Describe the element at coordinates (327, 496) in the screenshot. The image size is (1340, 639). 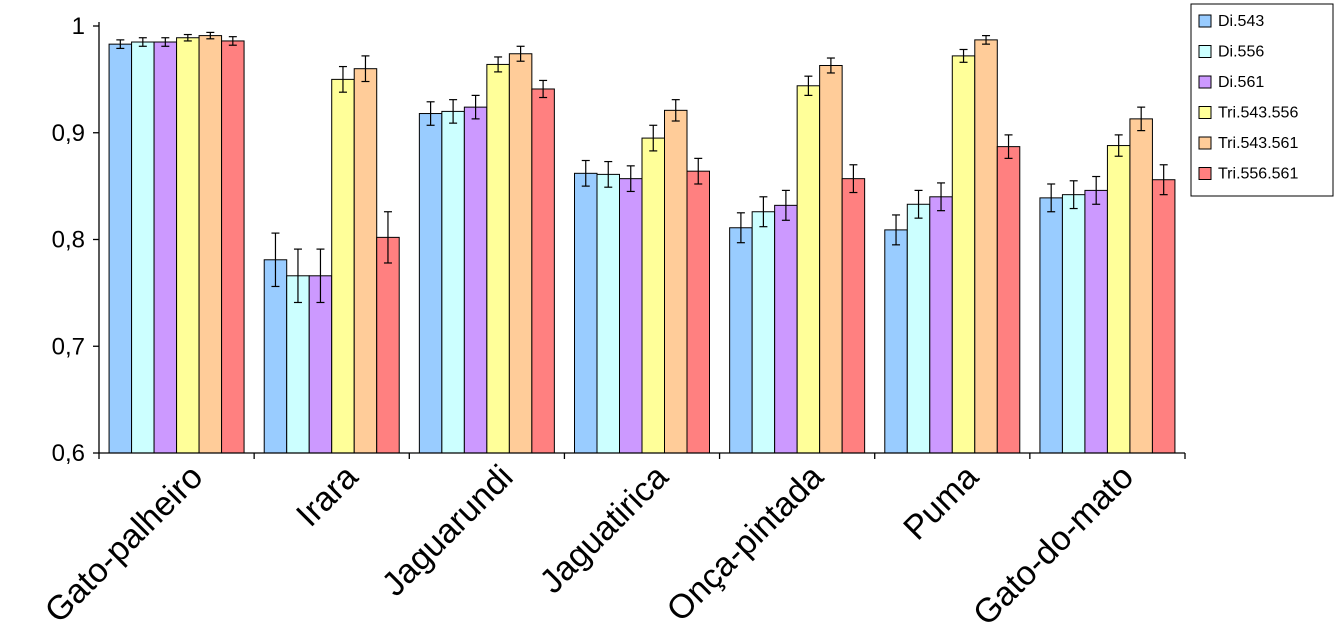
I see `x-category-label: Irara` at that location.